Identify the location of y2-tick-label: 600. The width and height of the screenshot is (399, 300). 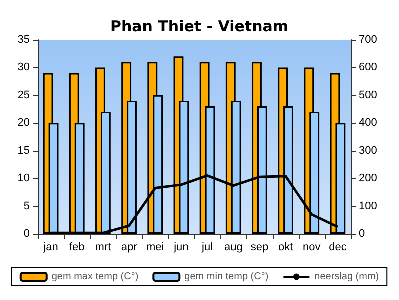
(368, 68).